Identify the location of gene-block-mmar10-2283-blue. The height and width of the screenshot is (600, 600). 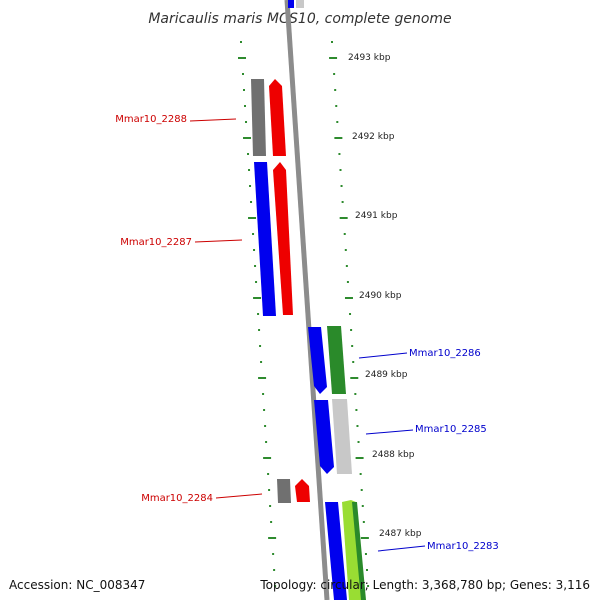
(336, 551).